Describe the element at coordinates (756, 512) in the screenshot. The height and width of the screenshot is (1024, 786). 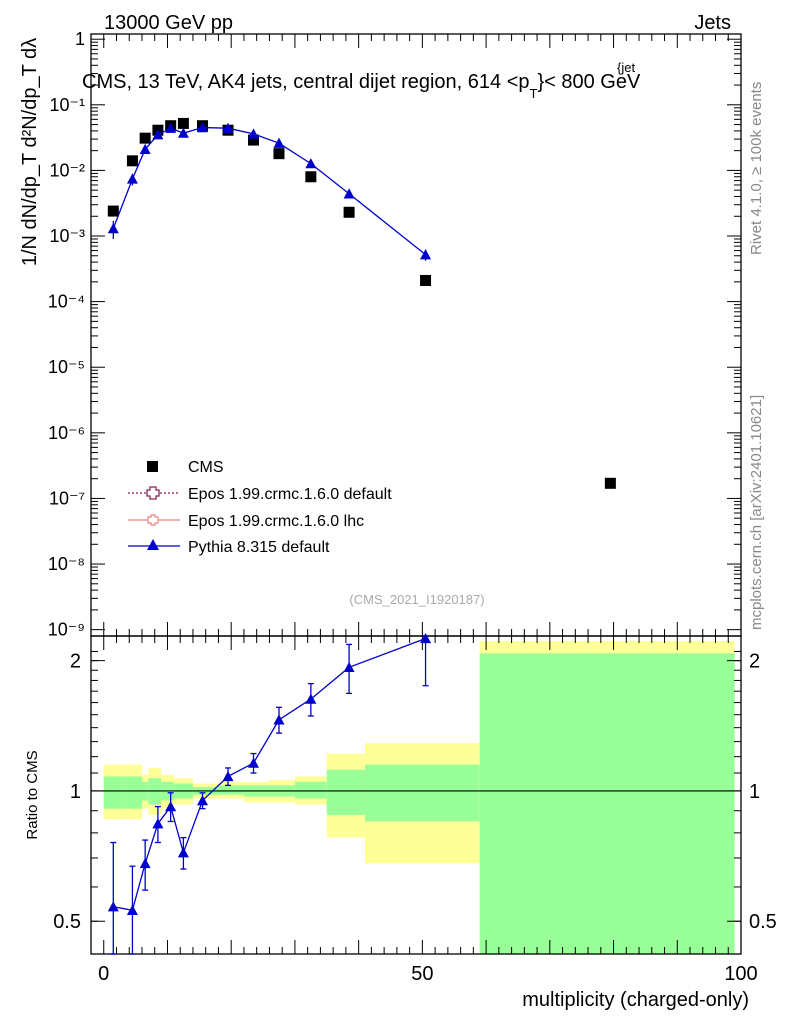
I see `mcplots-label: mcplots.cern.ch [arXiv:2401.10621]` at that location.